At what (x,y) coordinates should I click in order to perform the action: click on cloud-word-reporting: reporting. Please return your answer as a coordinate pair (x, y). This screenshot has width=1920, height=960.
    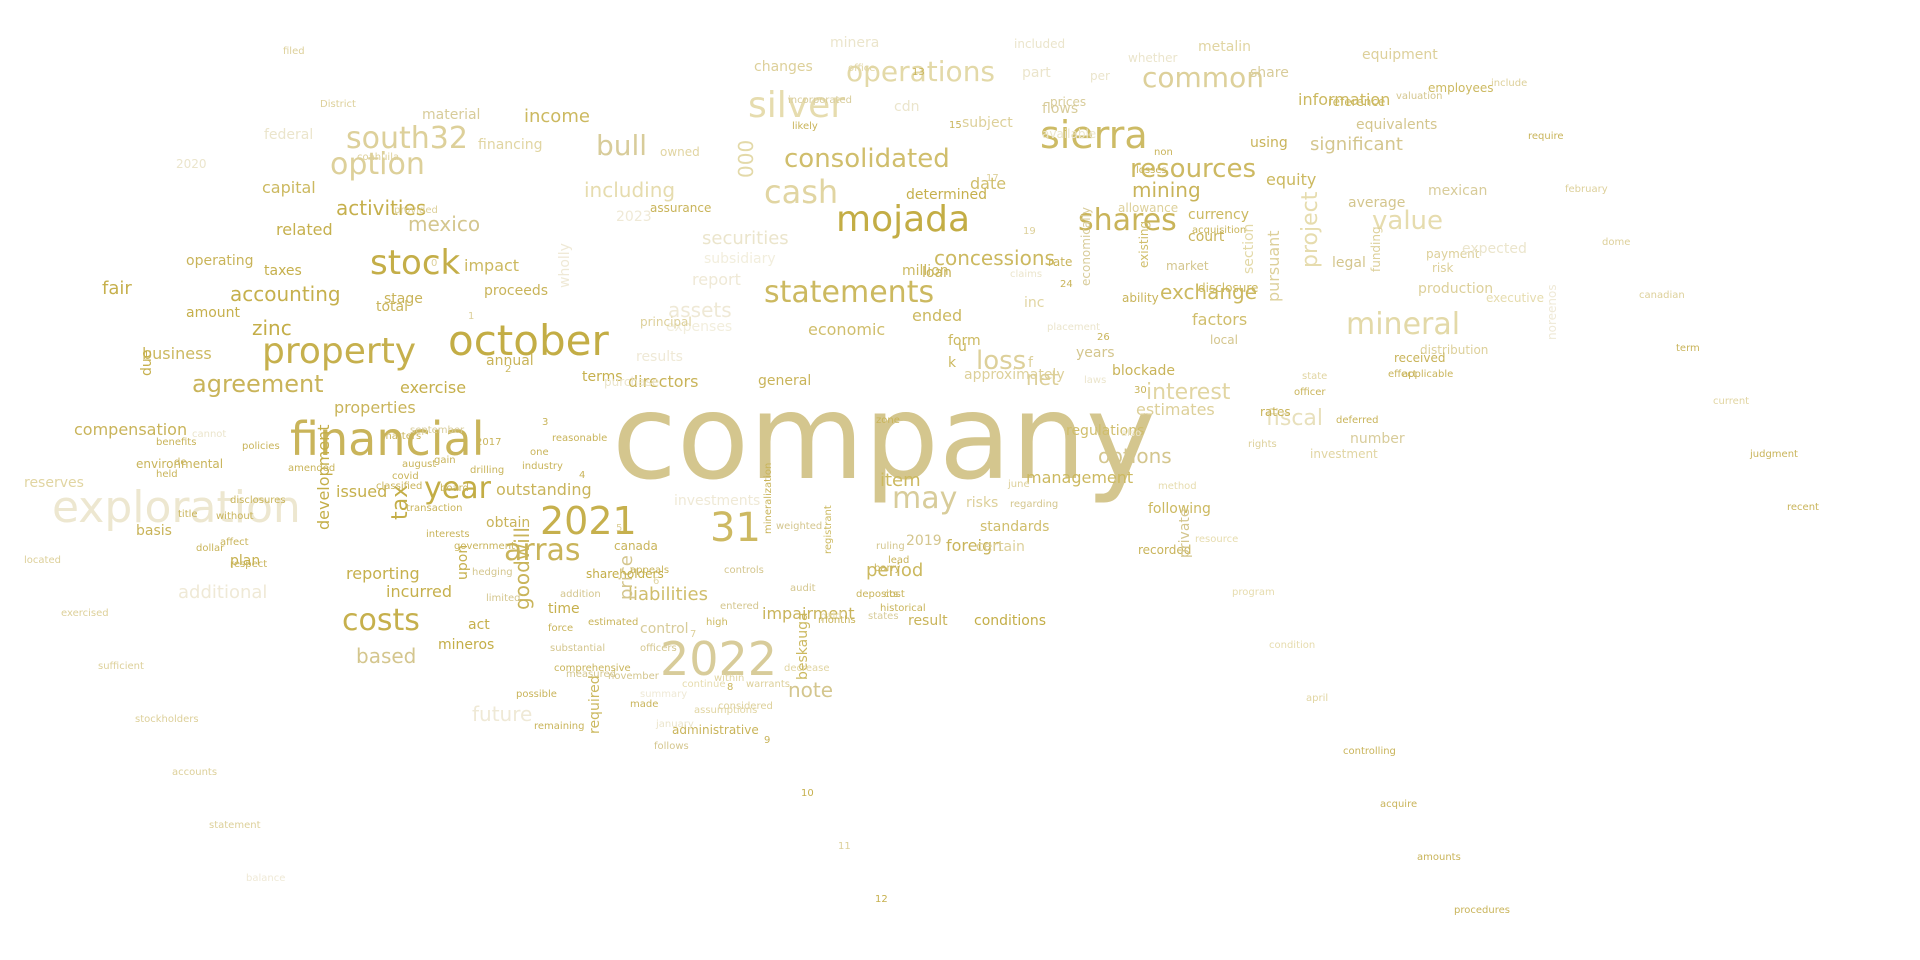
    Looking at the image, I should click on (383, 573).